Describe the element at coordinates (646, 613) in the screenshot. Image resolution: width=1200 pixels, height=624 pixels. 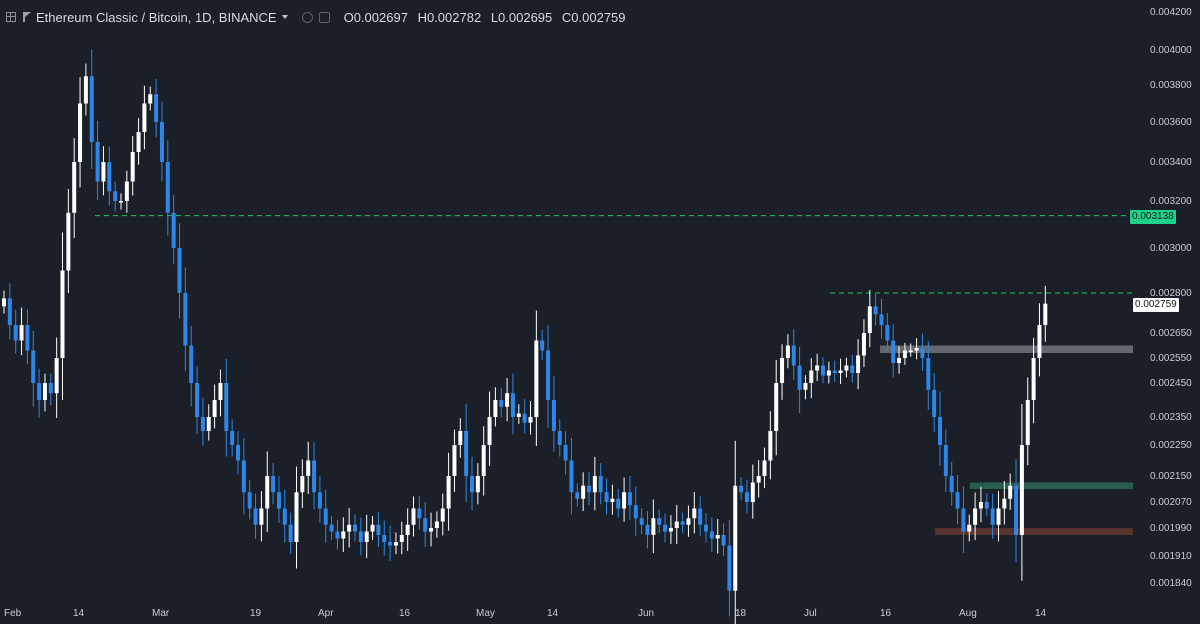
I see `x-tick-label: Jun` at that location.